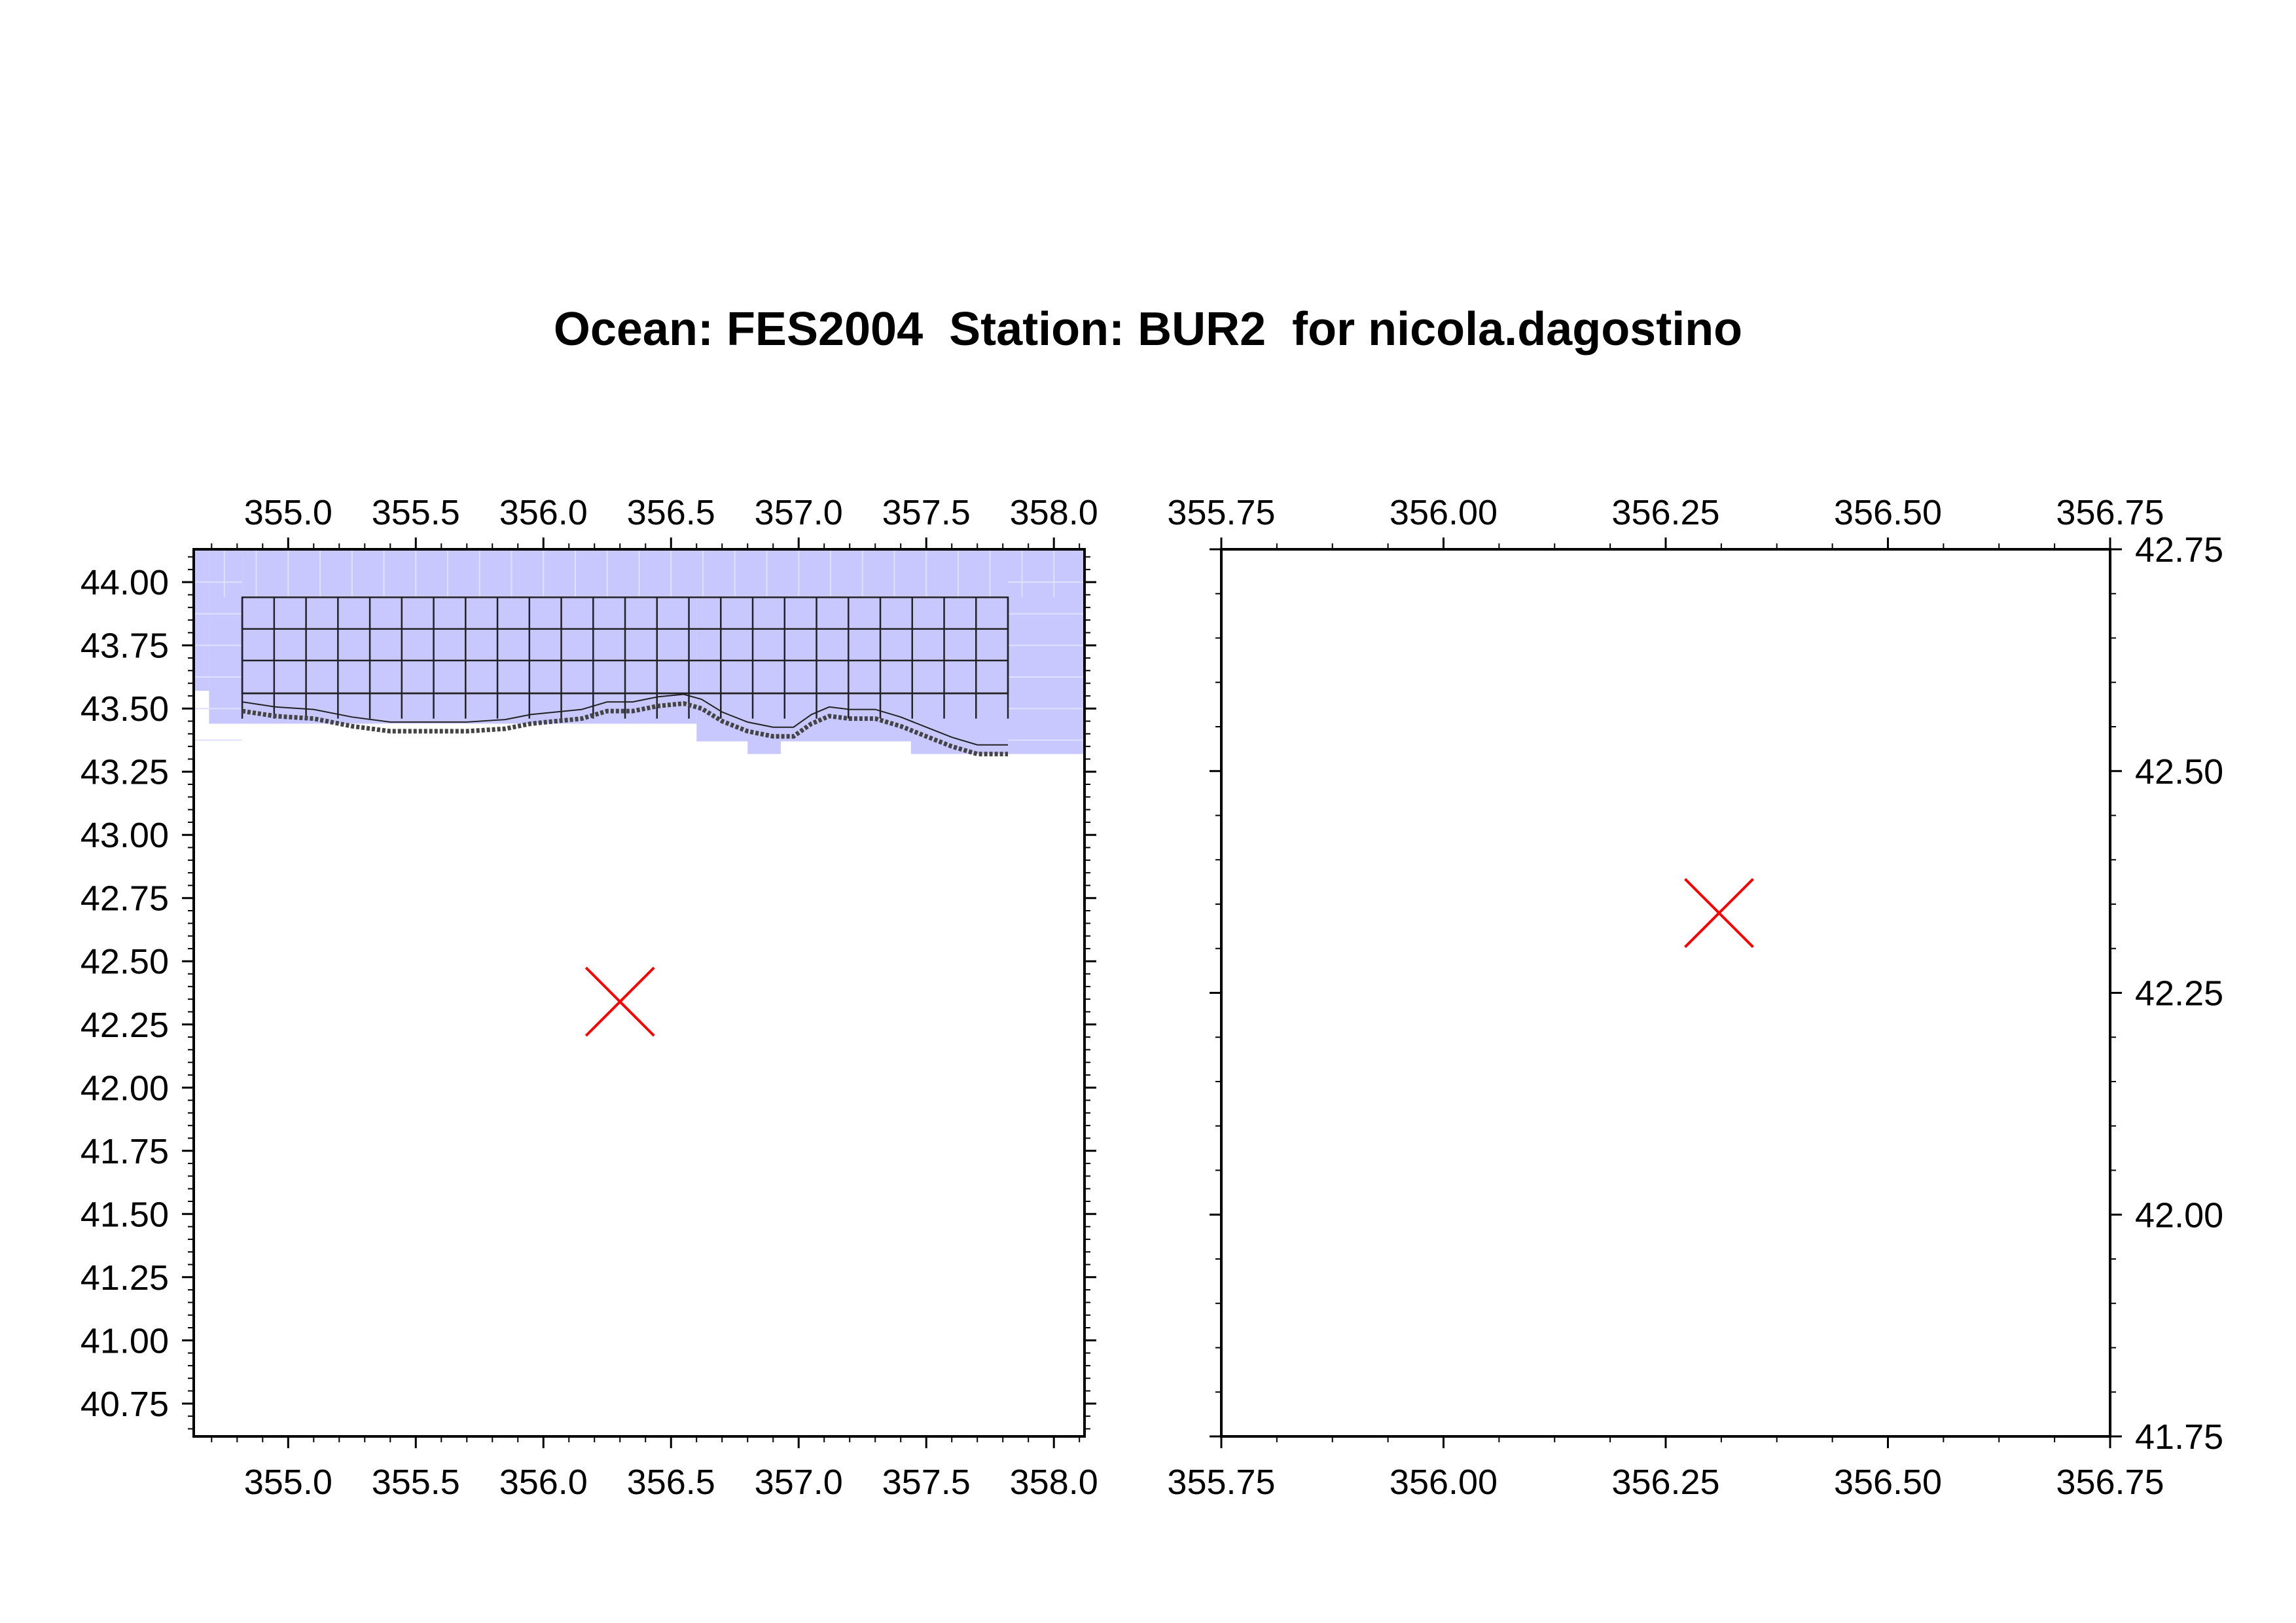 The width and height of the screenshot is (2296, 1623). I want to click on lon-tick-label-bottom: 356.00, so click(1444, 1482).